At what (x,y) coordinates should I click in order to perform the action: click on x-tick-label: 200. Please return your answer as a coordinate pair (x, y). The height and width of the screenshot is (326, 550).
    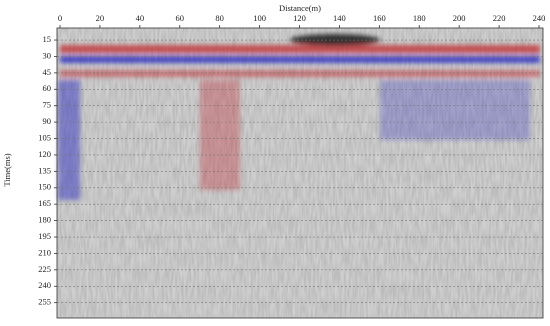
    Looking at the image, I should click on (459, 18).